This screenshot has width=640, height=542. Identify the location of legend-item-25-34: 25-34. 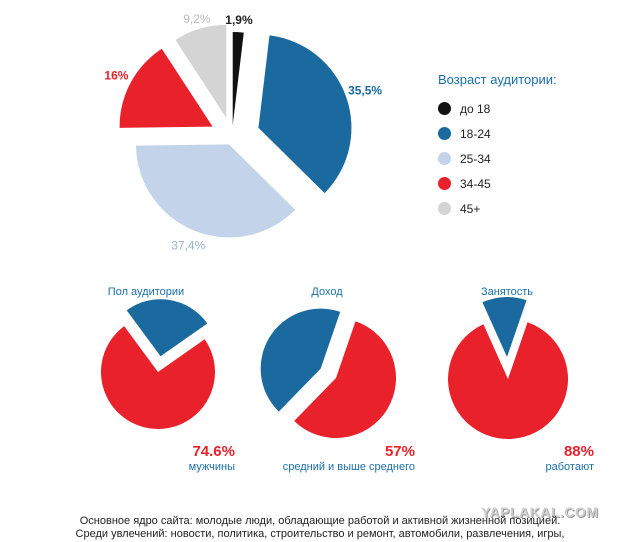
(497, 158).